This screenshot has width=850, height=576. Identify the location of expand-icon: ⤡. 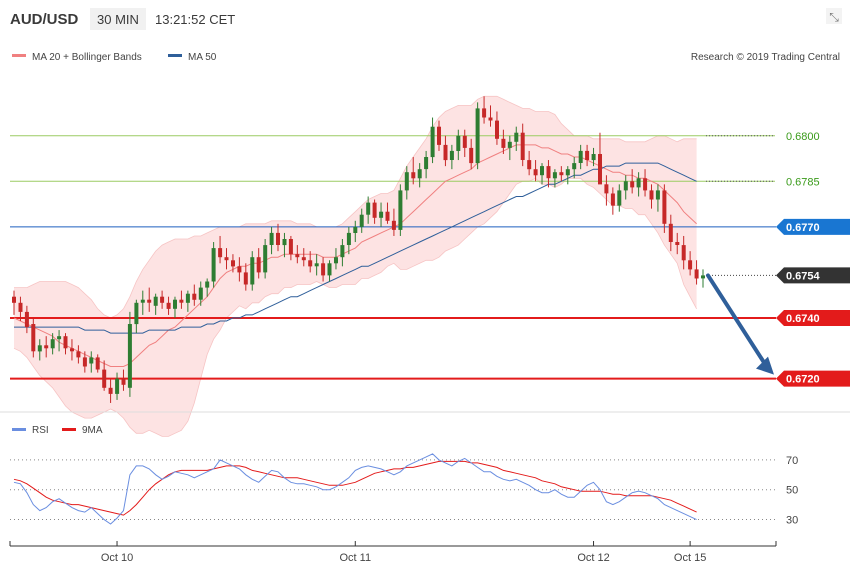
(834, 17).